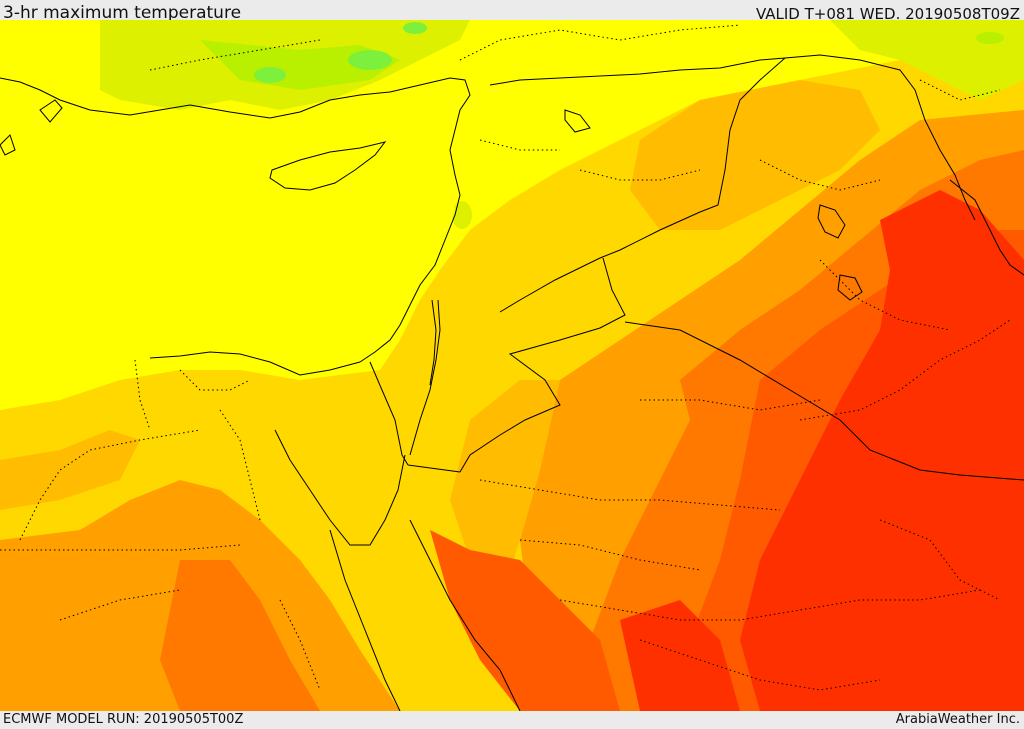 This screenshot has height=729, width=1024. What do you see at coordinates (831, 221) in the screenshot?
I see `lake-tharthar` at bounding box center [831, 221].